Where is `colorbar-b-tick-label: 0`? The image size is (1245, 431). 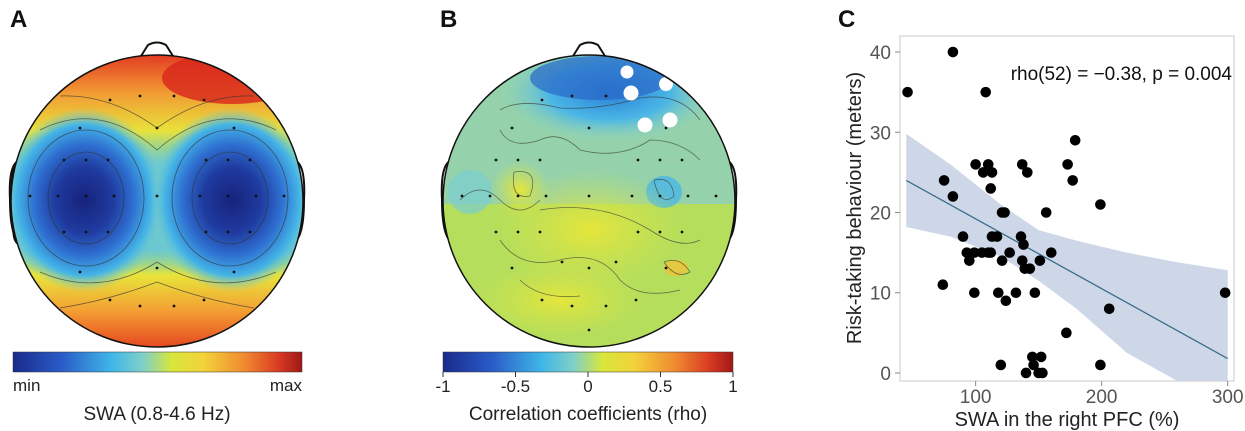
colorbar-b-tick-label: 0 is located at coordinates (587, 386).